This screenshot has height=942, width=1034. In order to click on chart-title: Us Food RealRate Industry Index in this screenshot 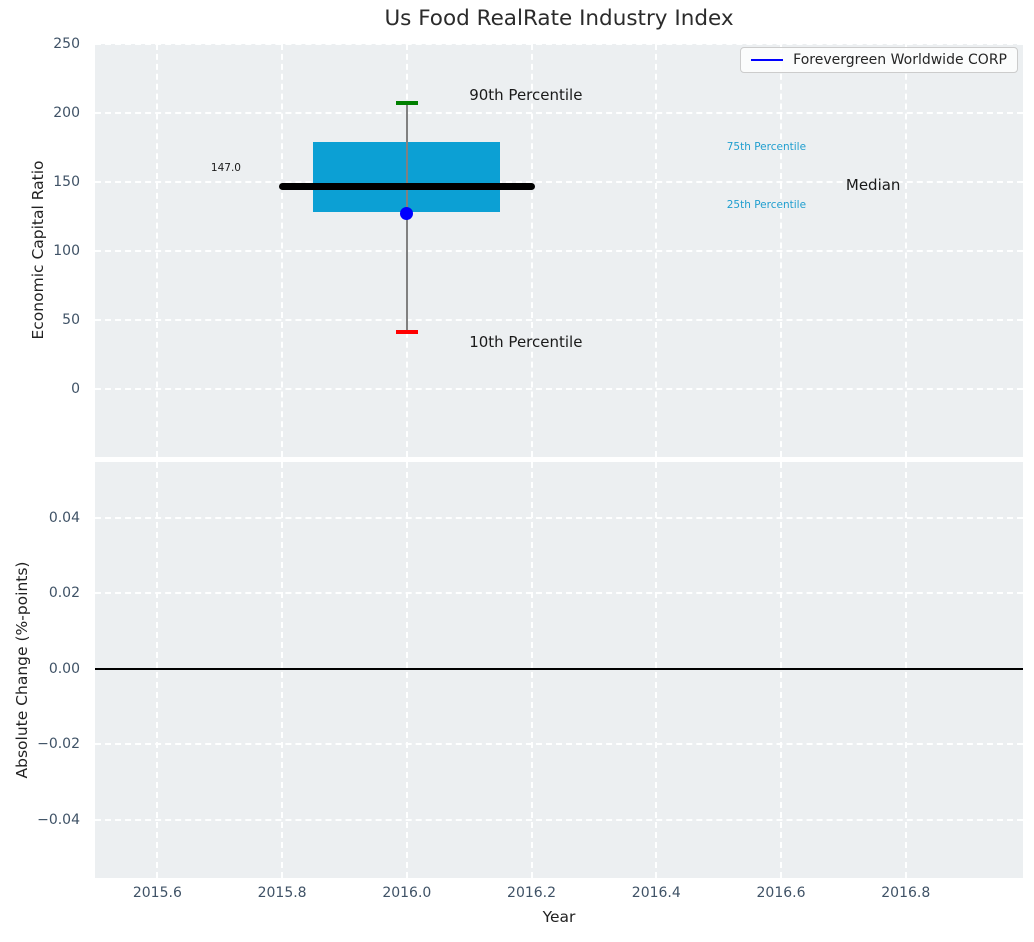, I will do `click(559, 18)`.